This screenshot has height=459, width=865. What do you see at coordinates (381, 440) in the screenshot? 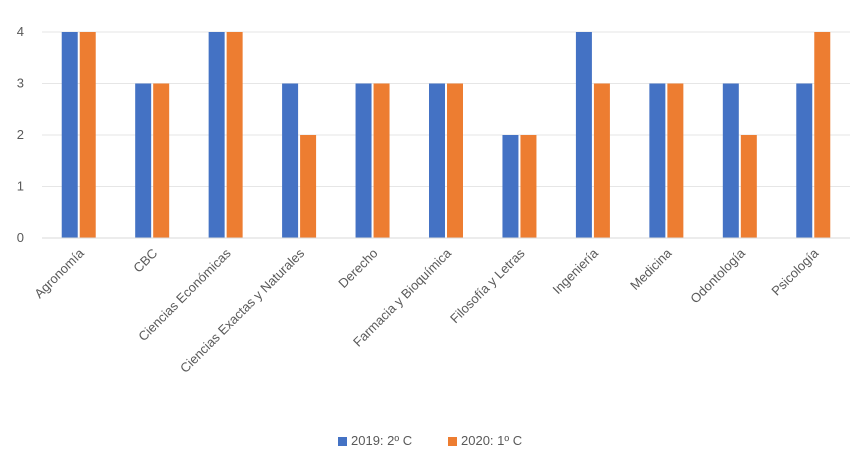
I see `legend-label-2019: 2019: 2º C` at bounding box center [381, 440].